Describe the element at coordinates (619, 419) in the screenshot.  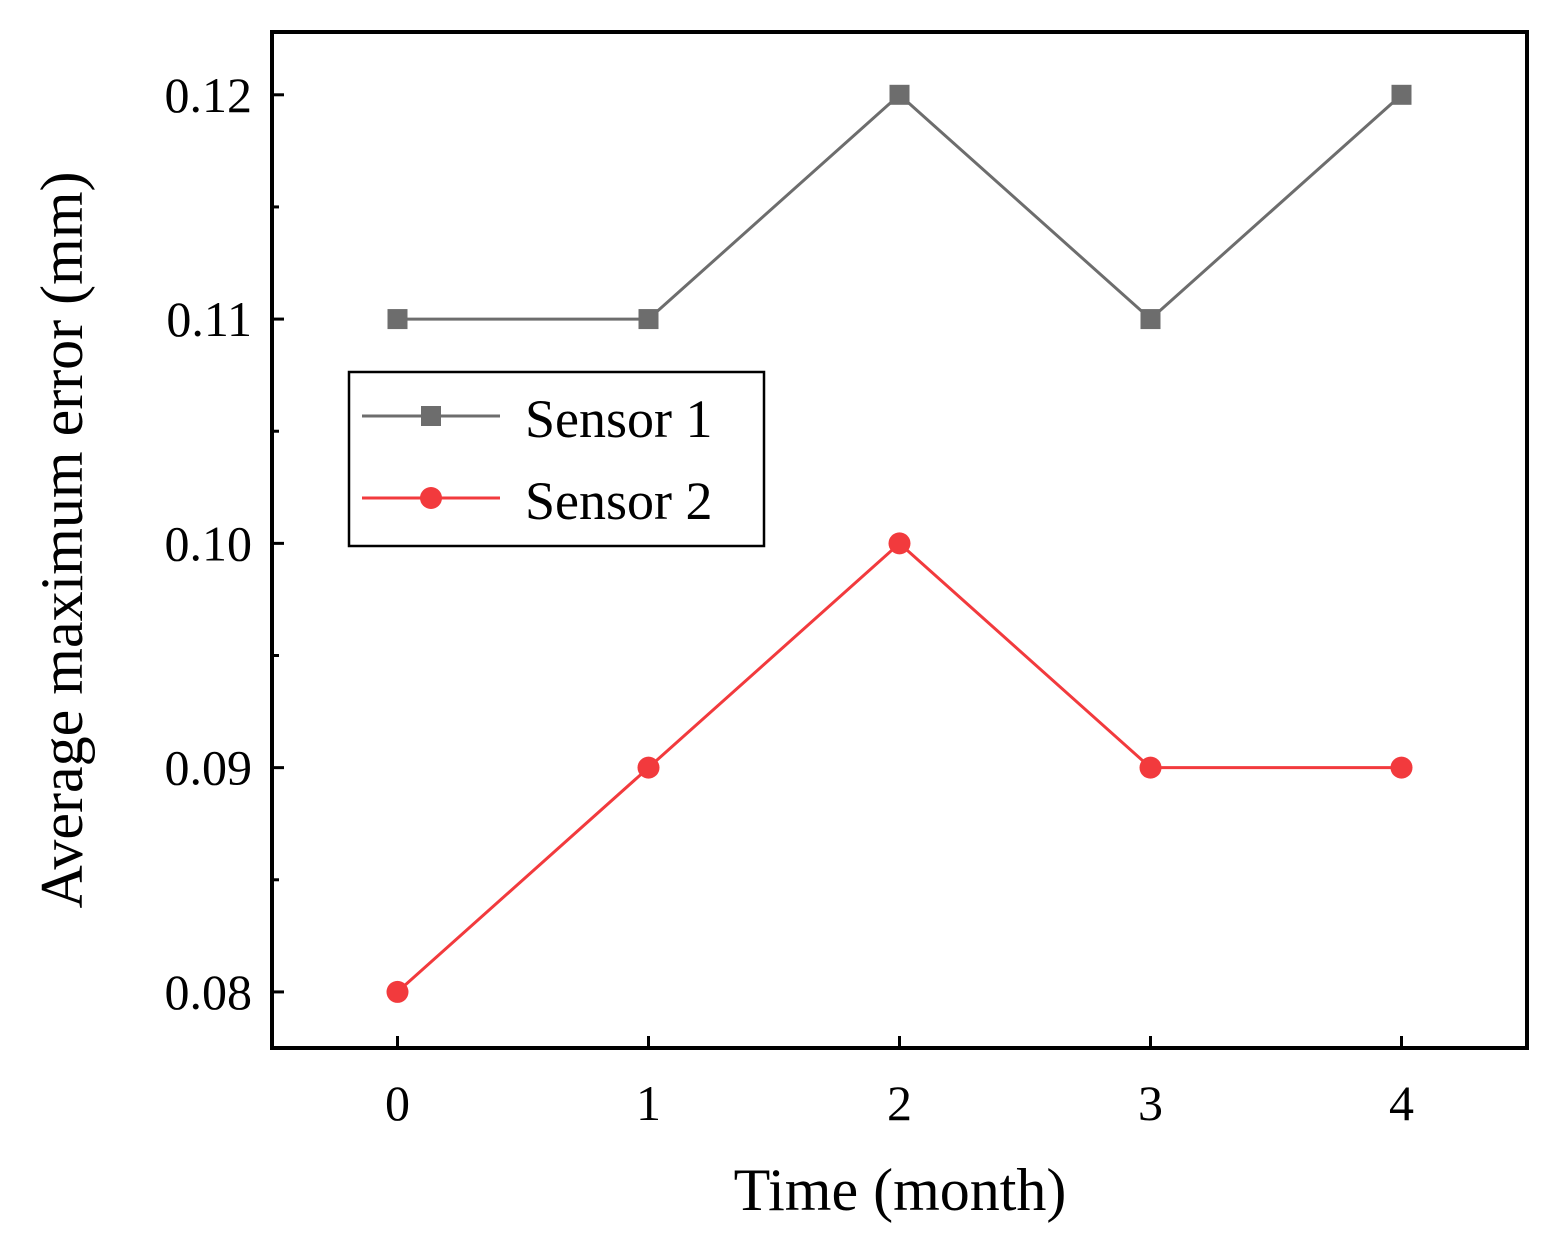
I see `legend-label-sensor-1: Sensor 1` at that location.